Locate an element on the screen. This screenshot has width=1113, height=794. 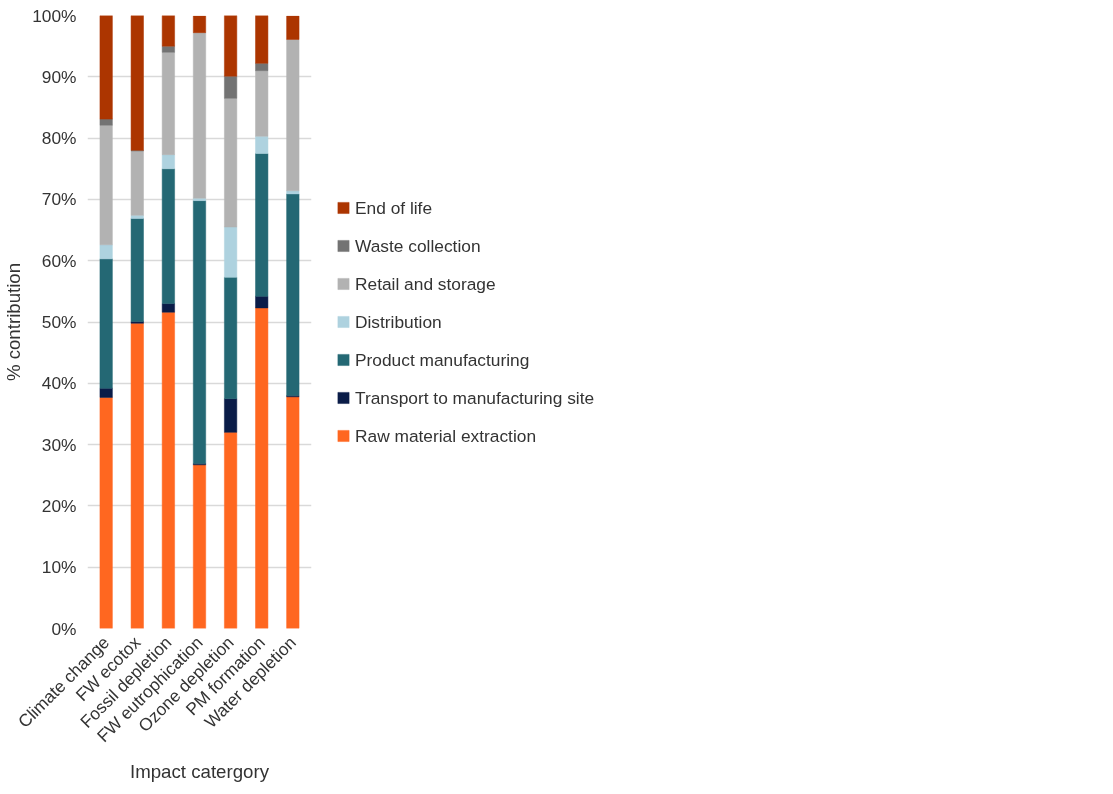
y-tick-label: 20% is located at coordinates (59, 505).